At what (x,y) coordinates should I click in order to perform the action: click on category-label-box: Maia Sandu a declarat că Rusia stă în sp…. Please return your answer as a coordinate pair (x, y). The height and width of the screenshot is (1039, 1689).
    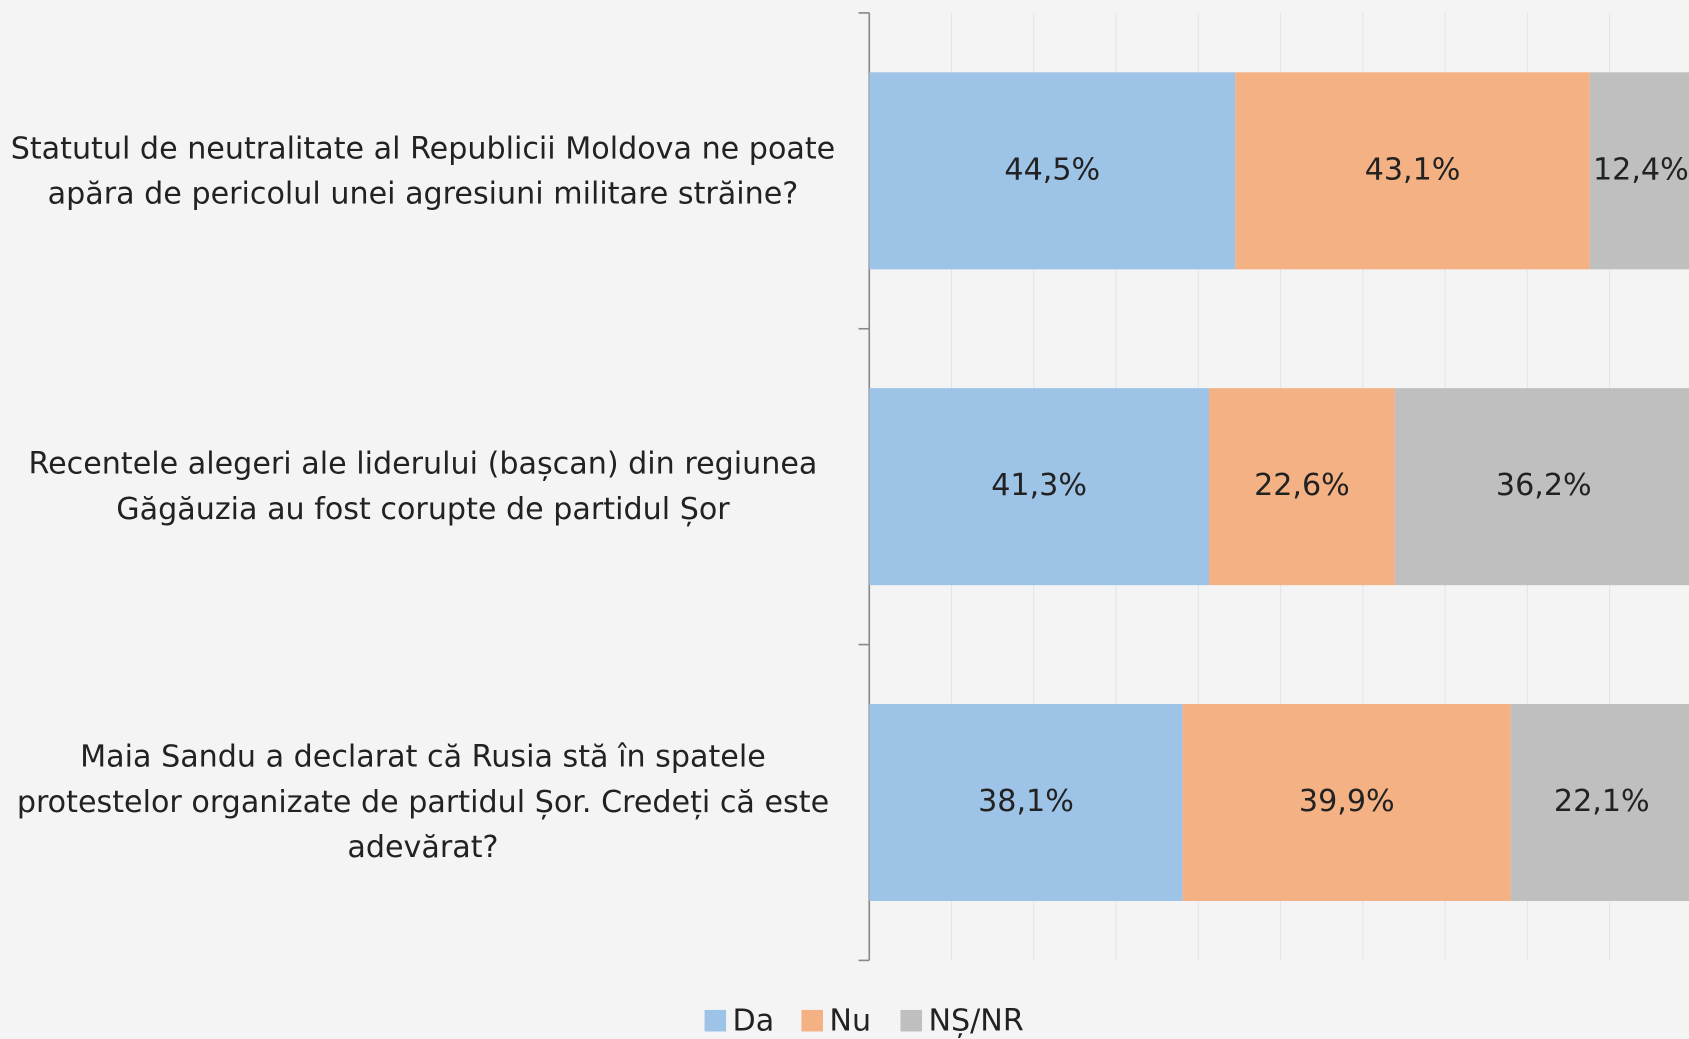
    Looking at the image, I should click on (423, 801).